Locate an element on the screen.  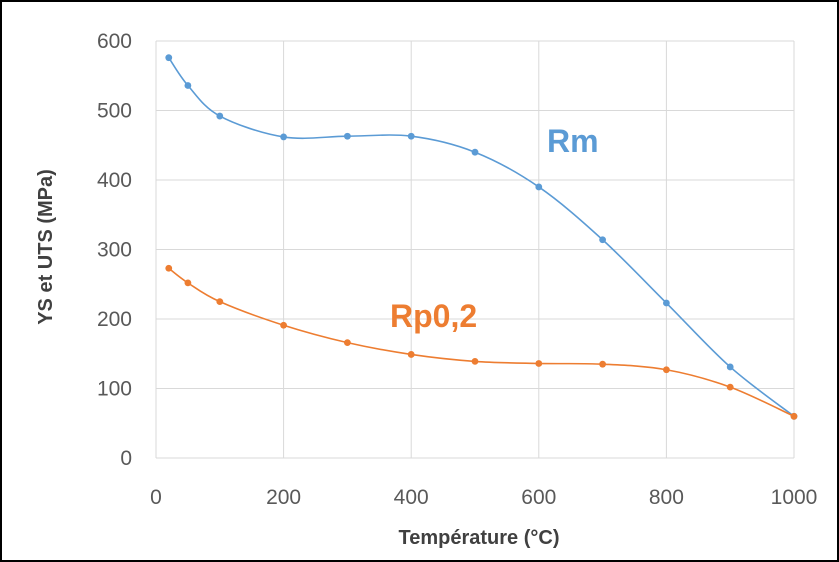
series-label-rp02: Rp0,2 is located at coordinates (433, 316).